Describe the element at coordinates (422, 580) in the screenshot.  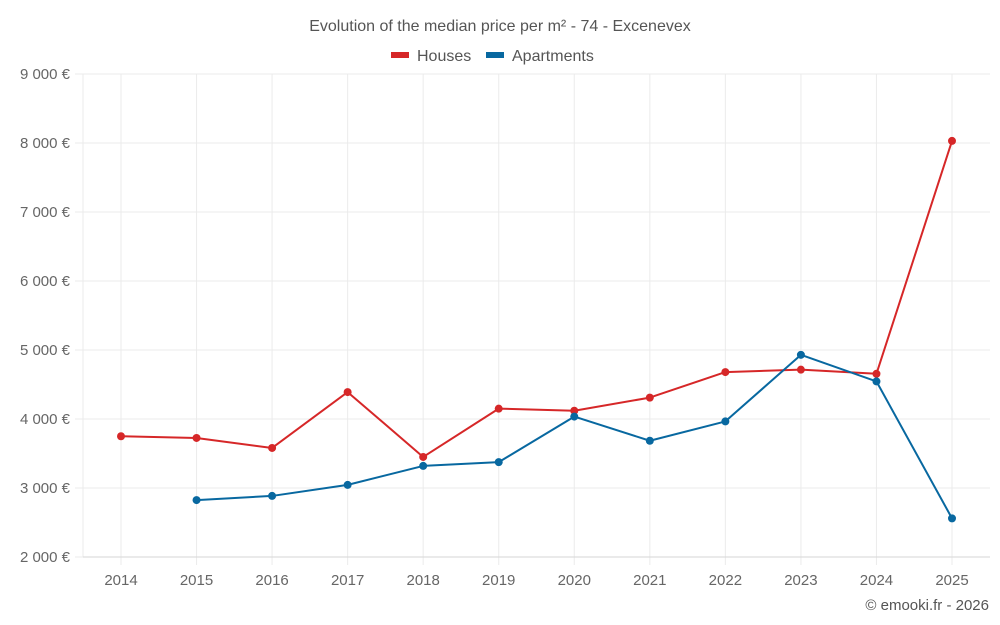
I see `x-tick-label: 2018` at that location.